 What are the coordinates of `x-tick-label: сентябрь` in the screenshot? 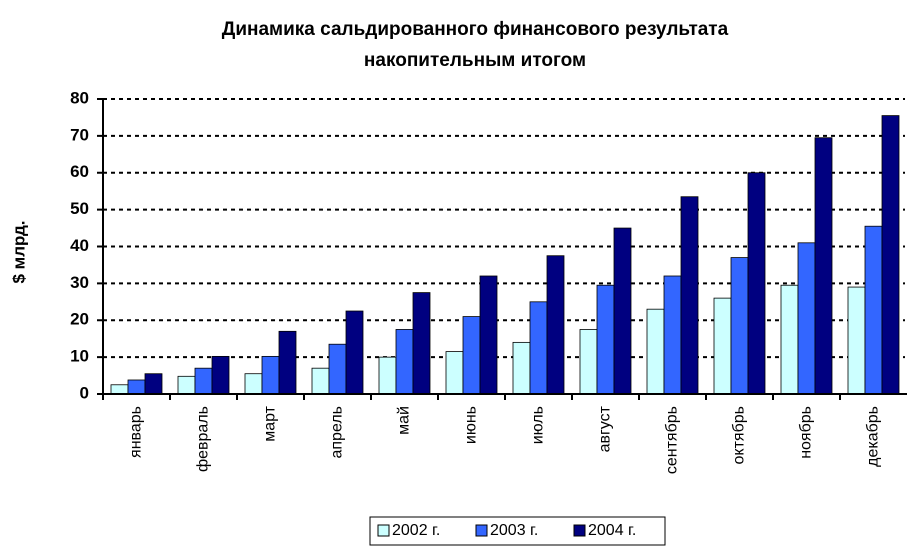 It's located at (672, 440).